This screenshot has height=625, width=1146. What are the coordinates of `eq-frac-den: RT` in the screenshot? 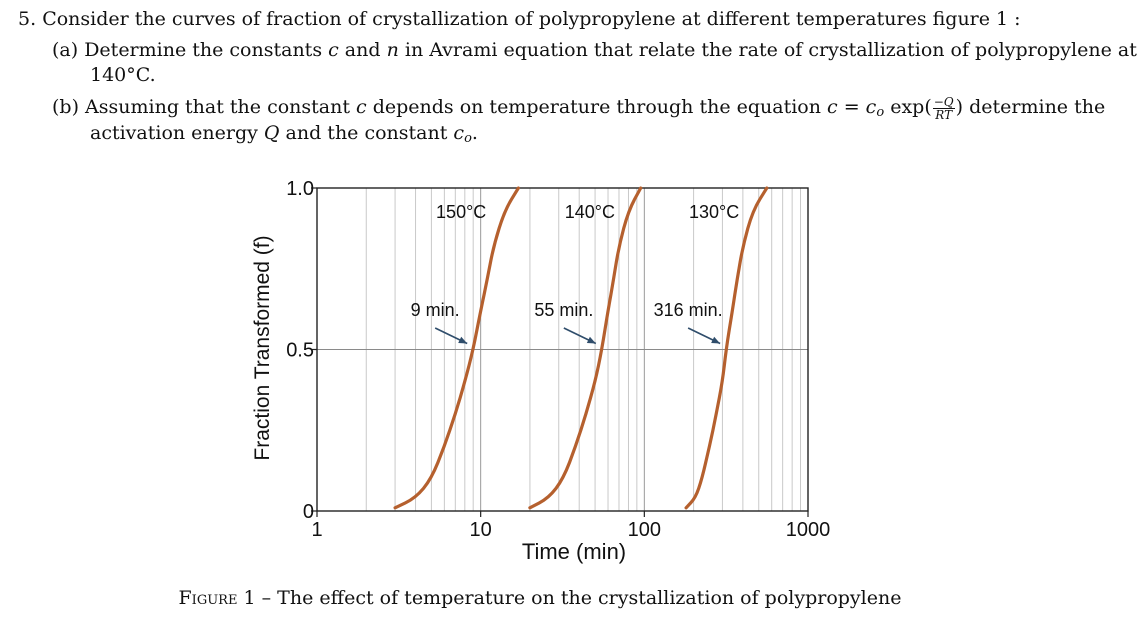 It's located at (944, 114).